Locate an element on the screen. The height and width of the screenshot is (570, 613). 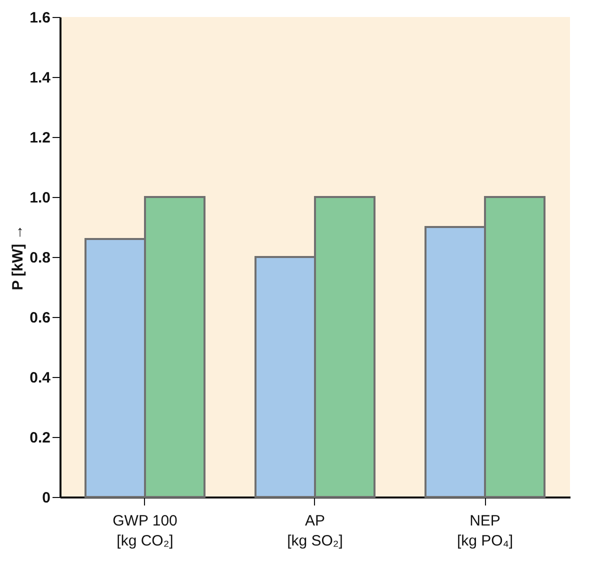
y-axis-title: P [kW] → is located at coordinates (18, 257).